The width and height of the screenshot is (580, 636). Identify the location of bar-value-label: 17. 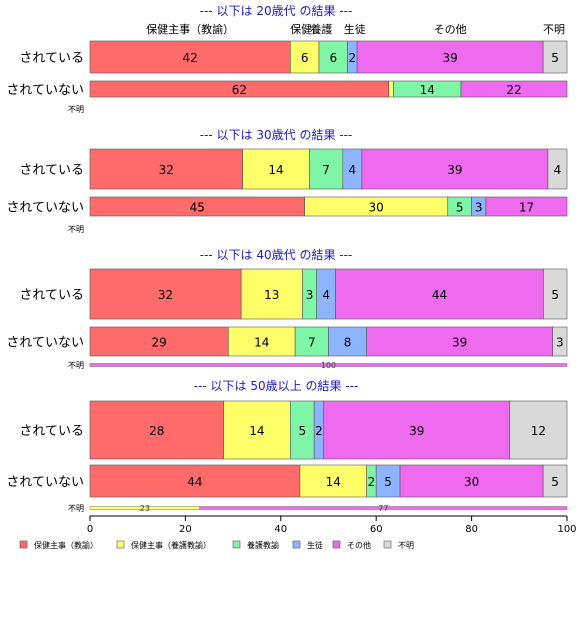
(526, 208).